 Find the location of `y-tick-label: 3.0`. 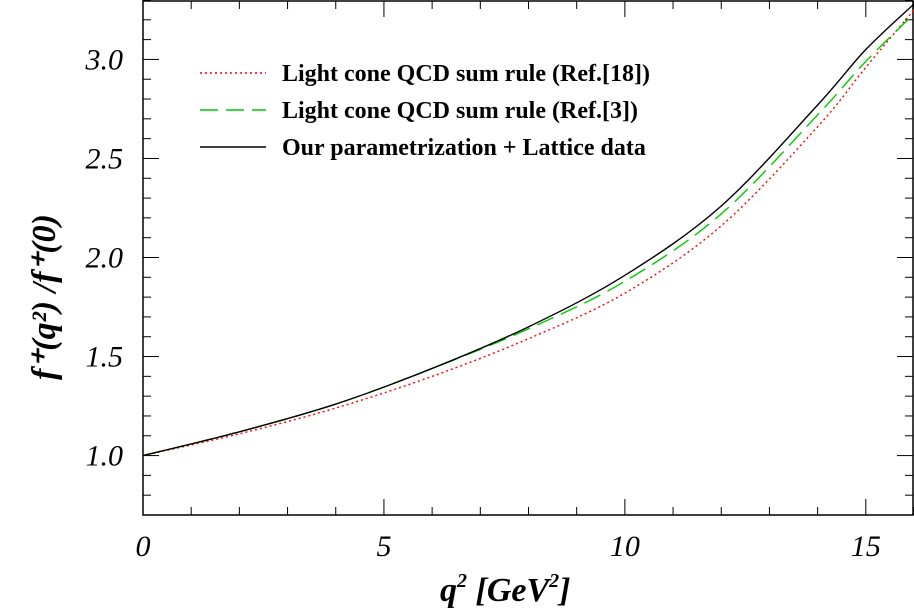

y-tick-label: 3.0 is located at coordinates (104, 59).